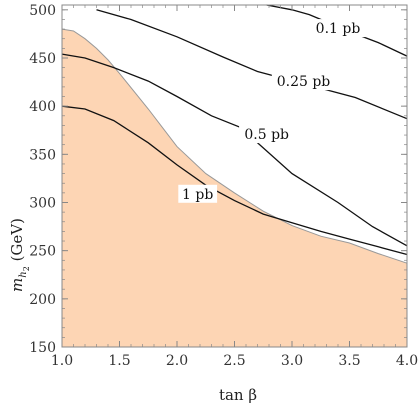 The image size is (419, 408). I want to click on x-tick-label: 1.5, so click(119, 361).